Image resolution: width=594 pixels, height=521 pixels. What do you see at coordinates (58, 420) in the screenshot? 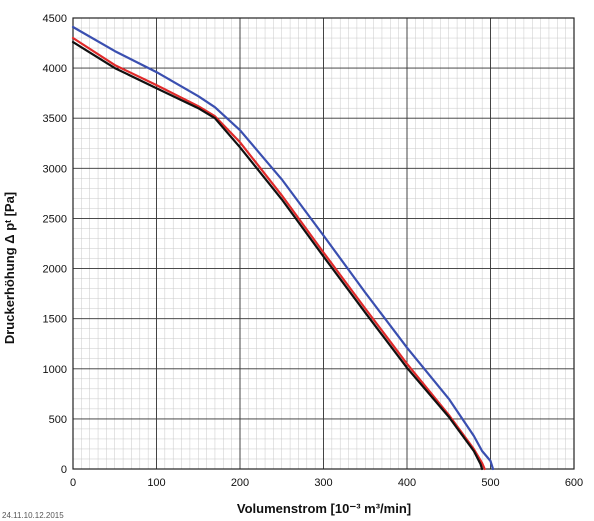
I see `y-tick-label: 500` at bounding box center [58, 420].